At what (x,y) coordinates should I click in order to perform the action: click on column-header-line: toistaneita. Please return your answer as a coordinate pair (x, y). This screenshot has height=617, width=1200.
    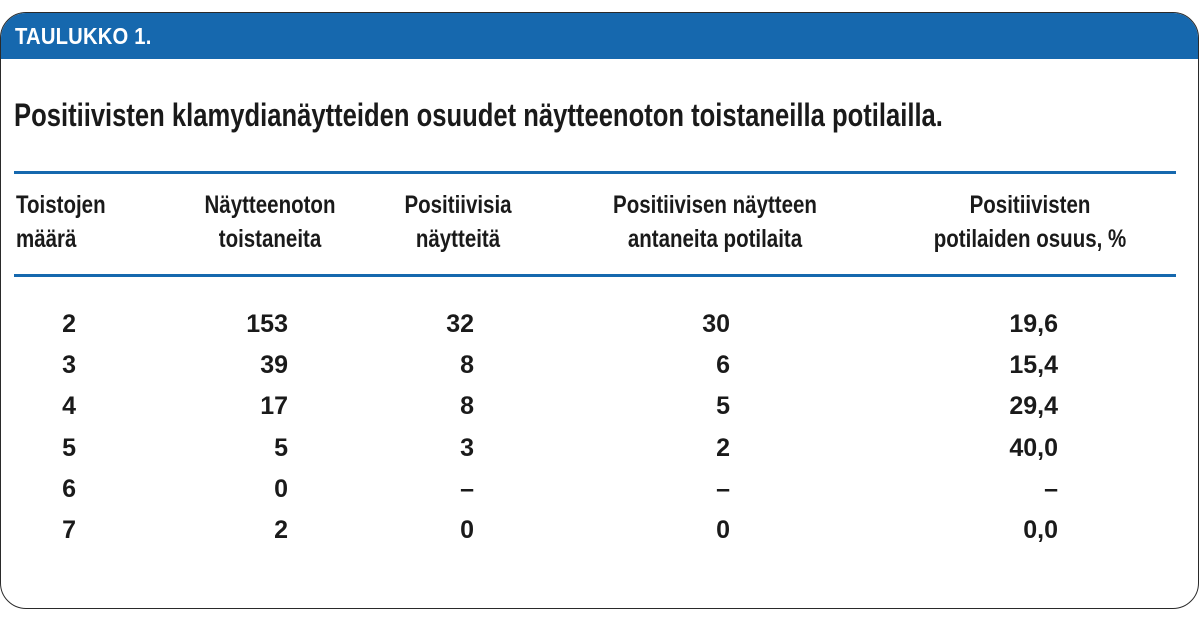
    Looking at the image, I should click on (270, 239).